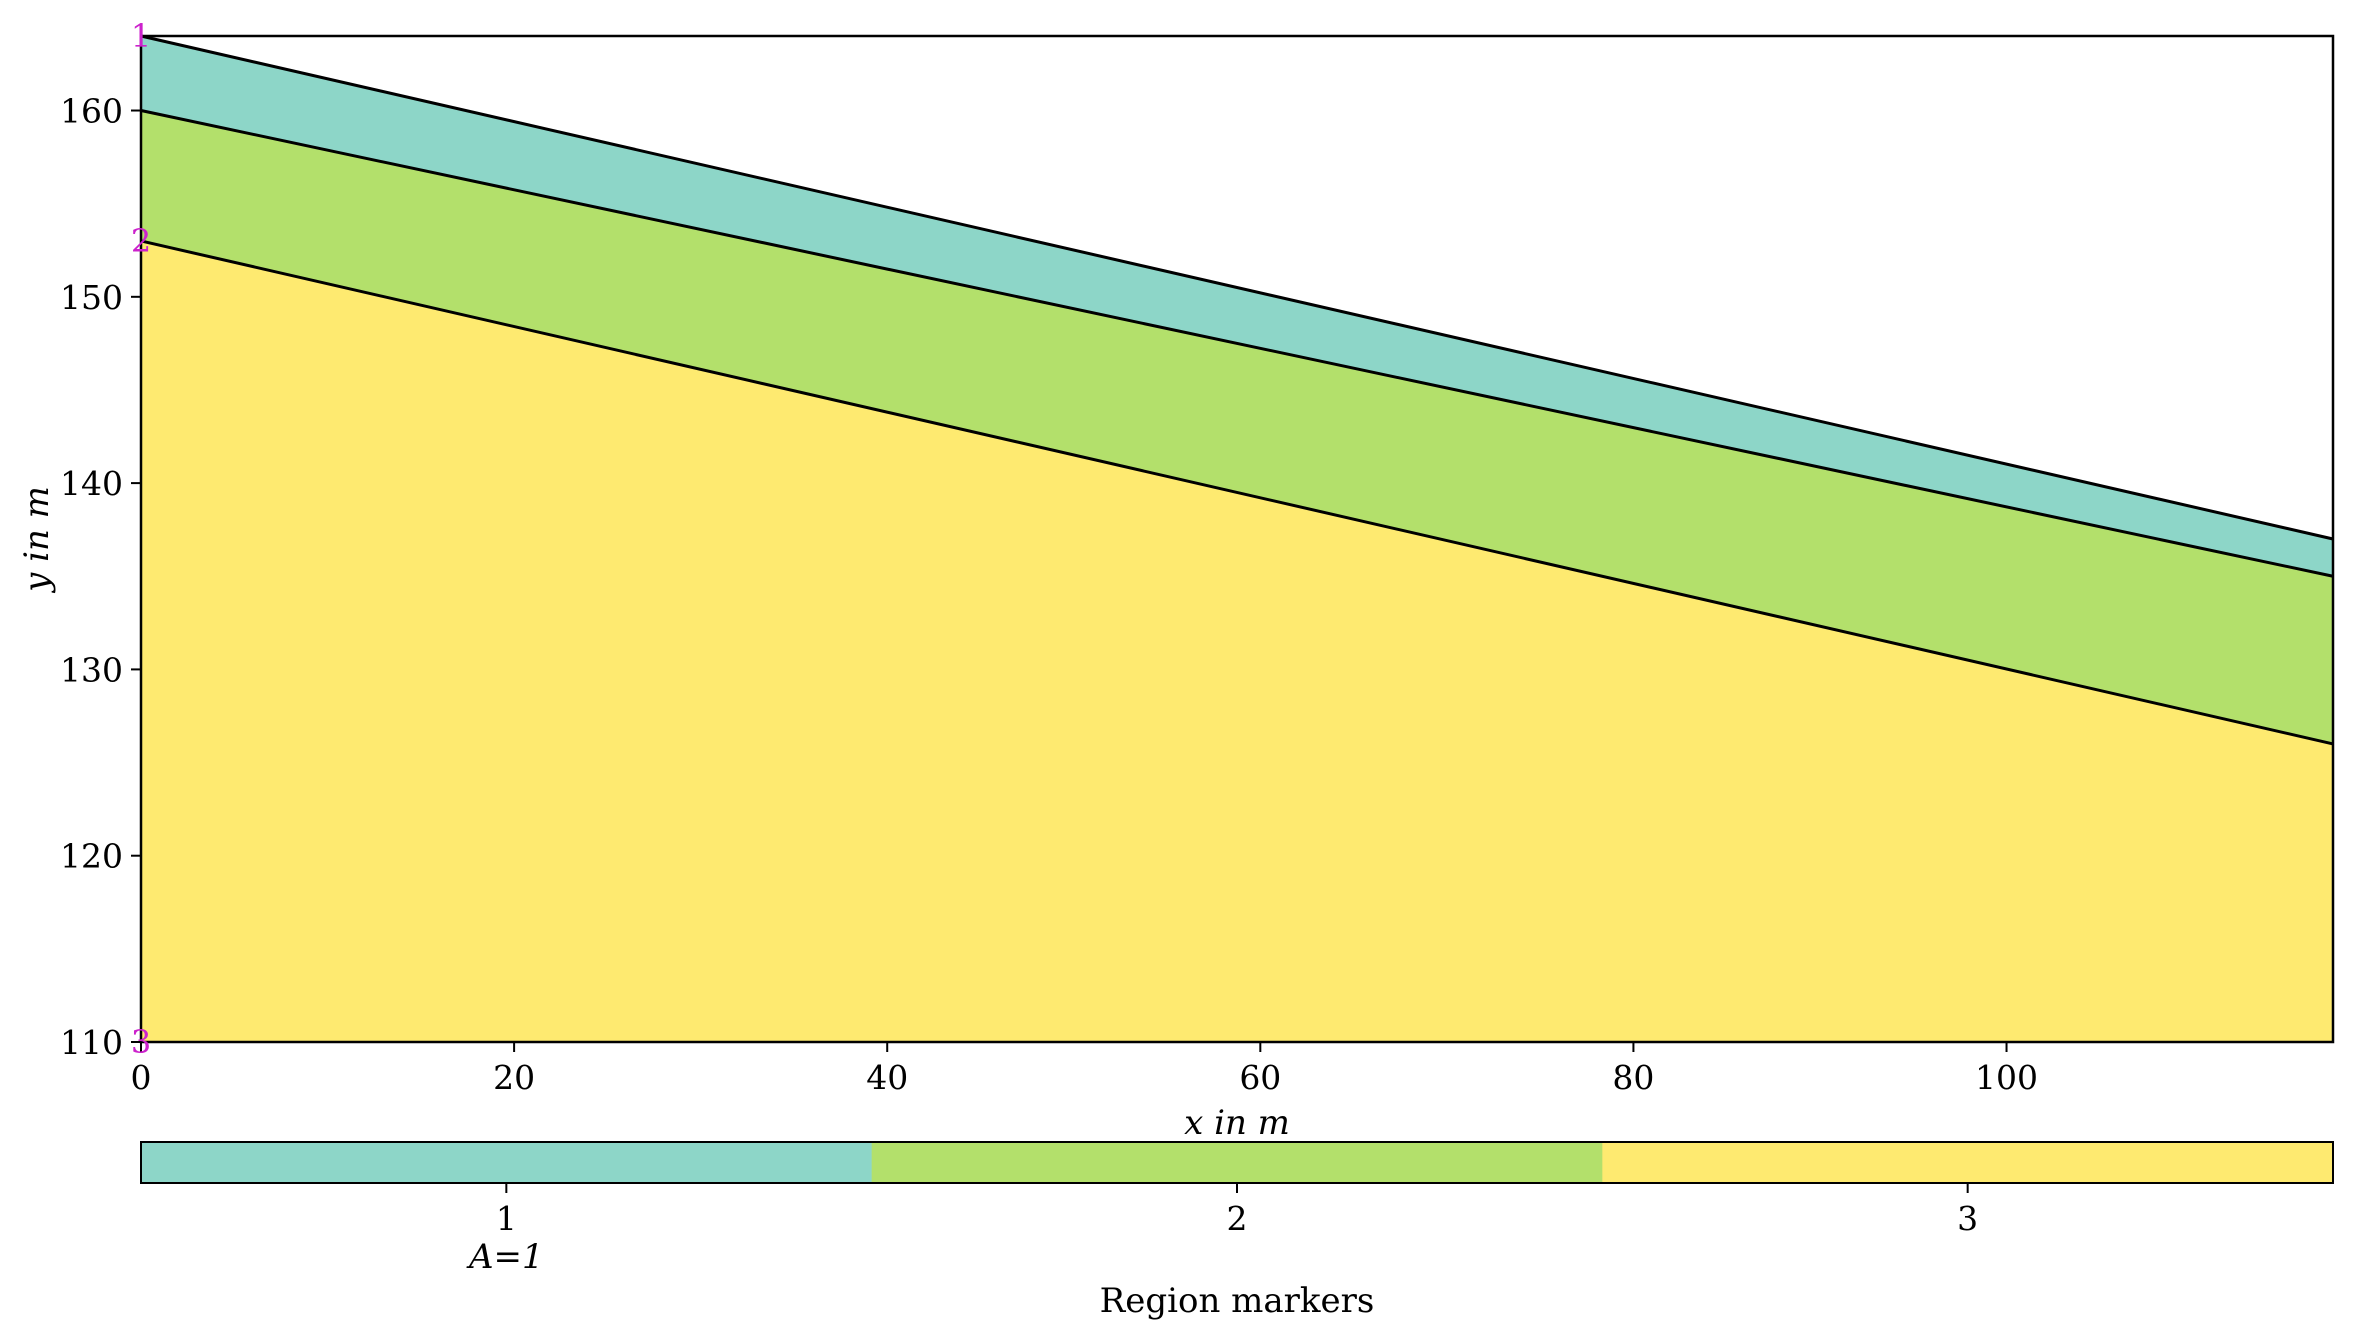 Image resolution: width=2356 pixels, height=1344 pixels. What do you see at coordinates (141, 1042) in the screenshot?
I see `marker-label: 3` at bounding box center [141, 1042].